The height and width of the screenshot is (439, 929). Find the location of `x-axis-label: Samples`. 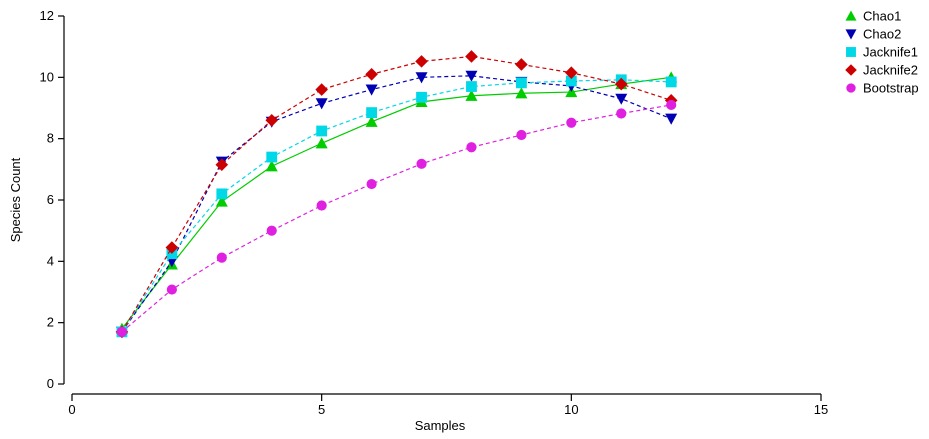

x-axis-label: Samples is located at coordinates (440, 425).